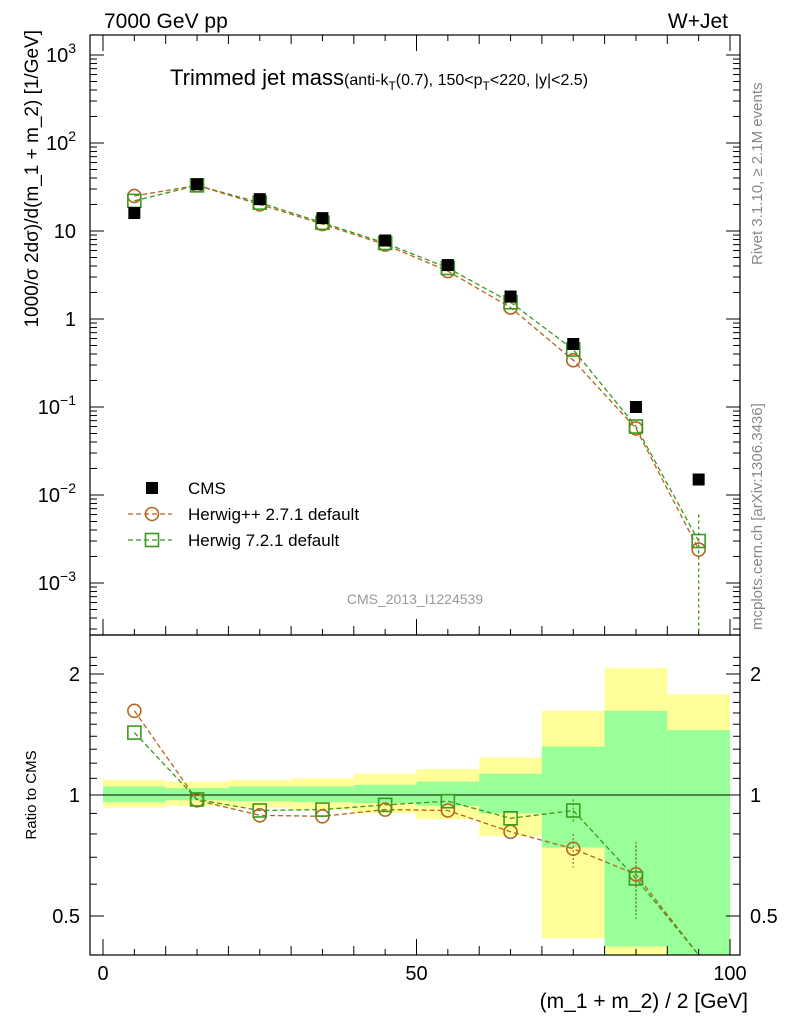 Image resolution: width=786 pixels, height=1024 pixels. What do you see at coordinates (755, 796) in the screenshot?
I see `ratio-y-tick-label-right: 1` at bounding box center [755, 796].